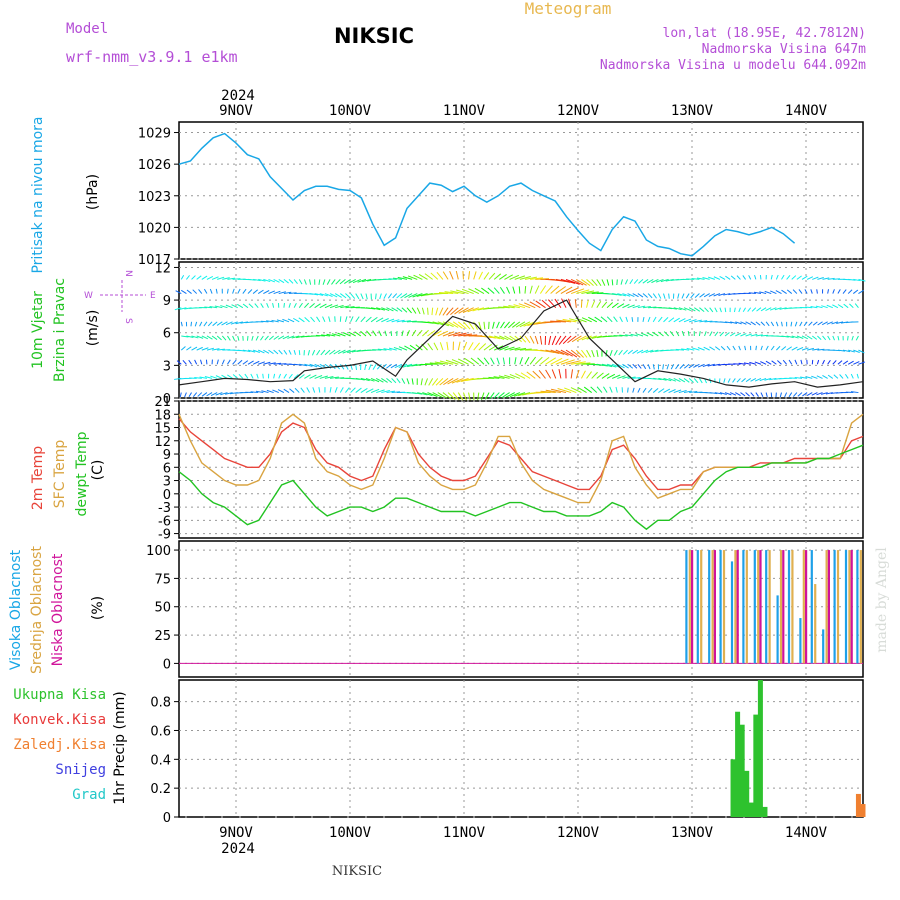  Describe the element at coordinates (93, 192) in the screenshot. I see `pressure-unit: (hPa)` at that location.